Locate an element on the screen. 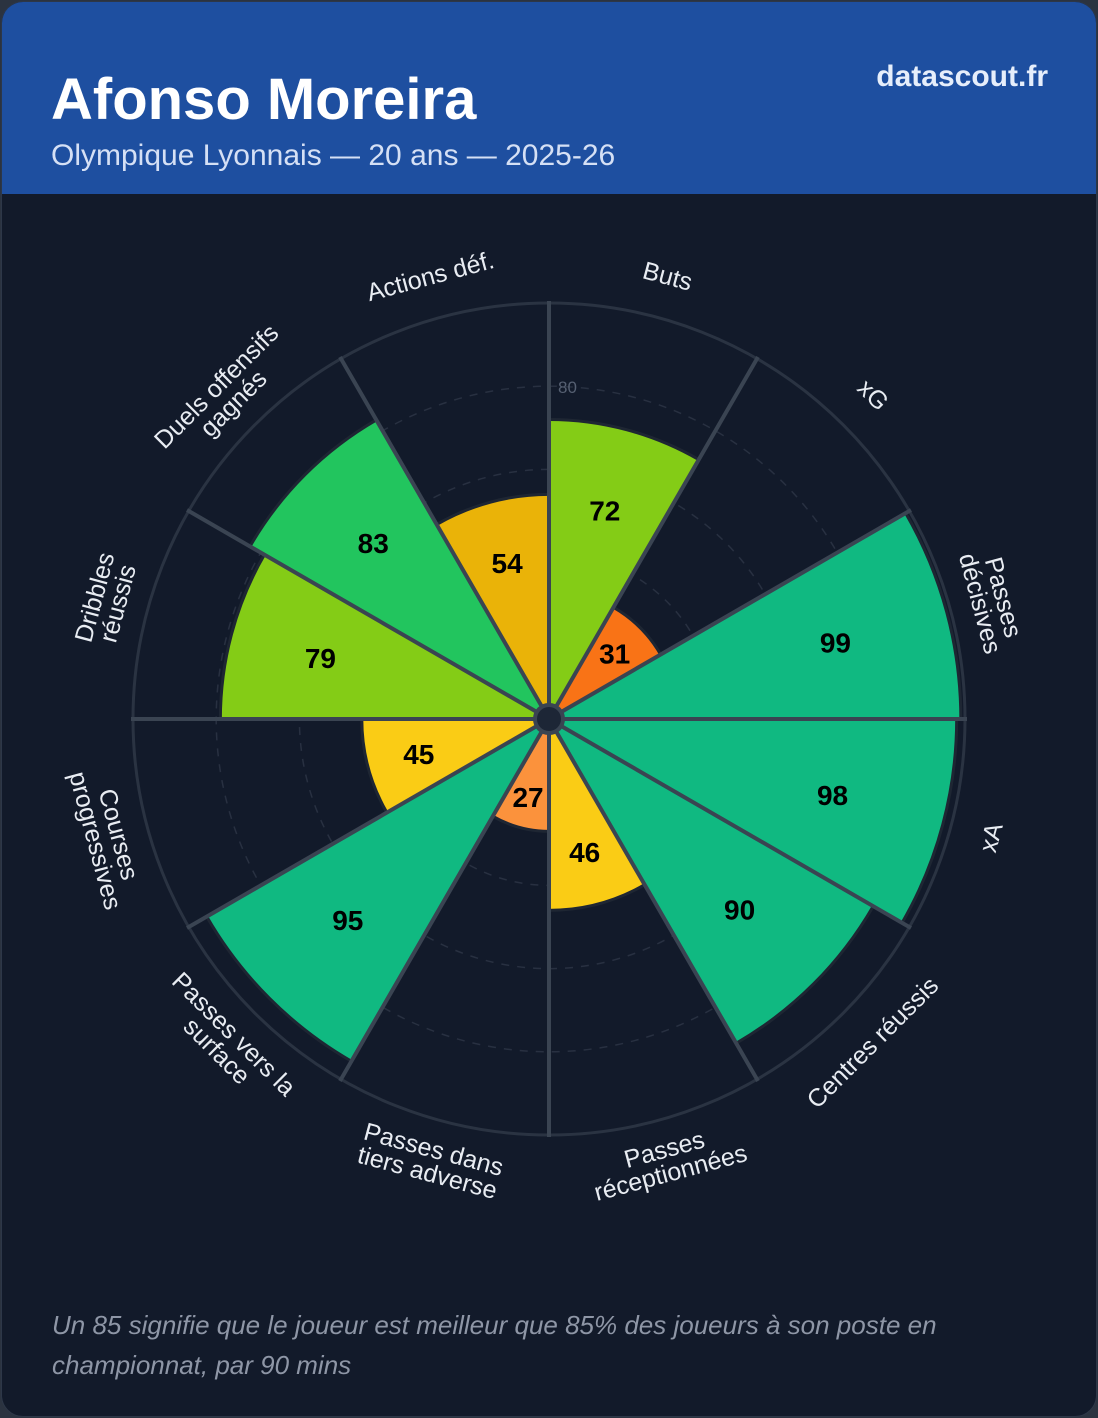 The width and height of the screenshot is (1098, 1418). category-label-line: xA is located at coordinates (991, 838).